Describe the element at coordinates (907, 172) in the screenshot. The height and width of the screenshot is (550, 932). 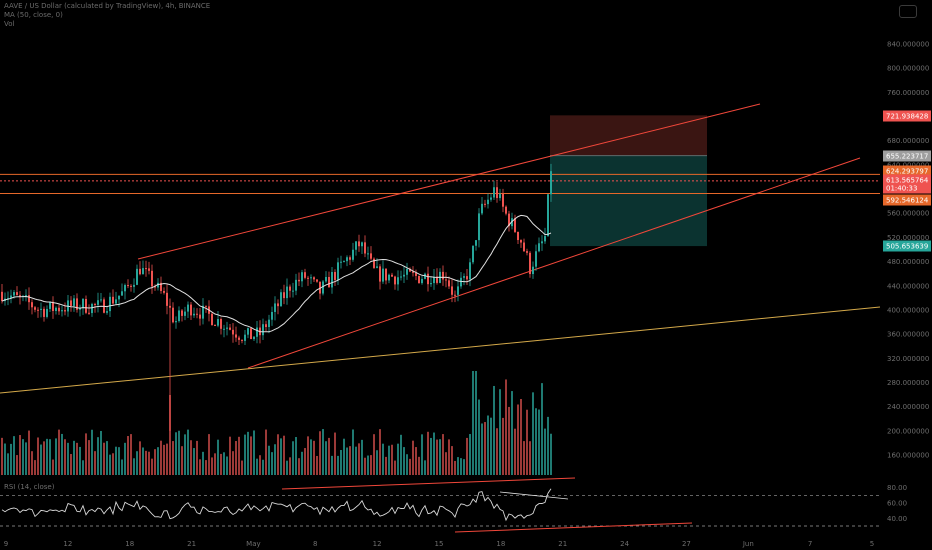
I see `price-tag-label: 624.293797` at that location.